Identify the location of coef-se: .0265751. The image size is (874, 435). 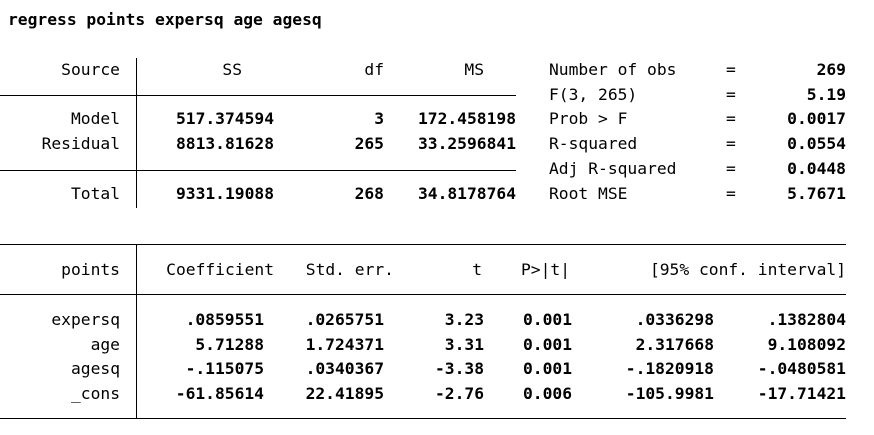
(344, 319).